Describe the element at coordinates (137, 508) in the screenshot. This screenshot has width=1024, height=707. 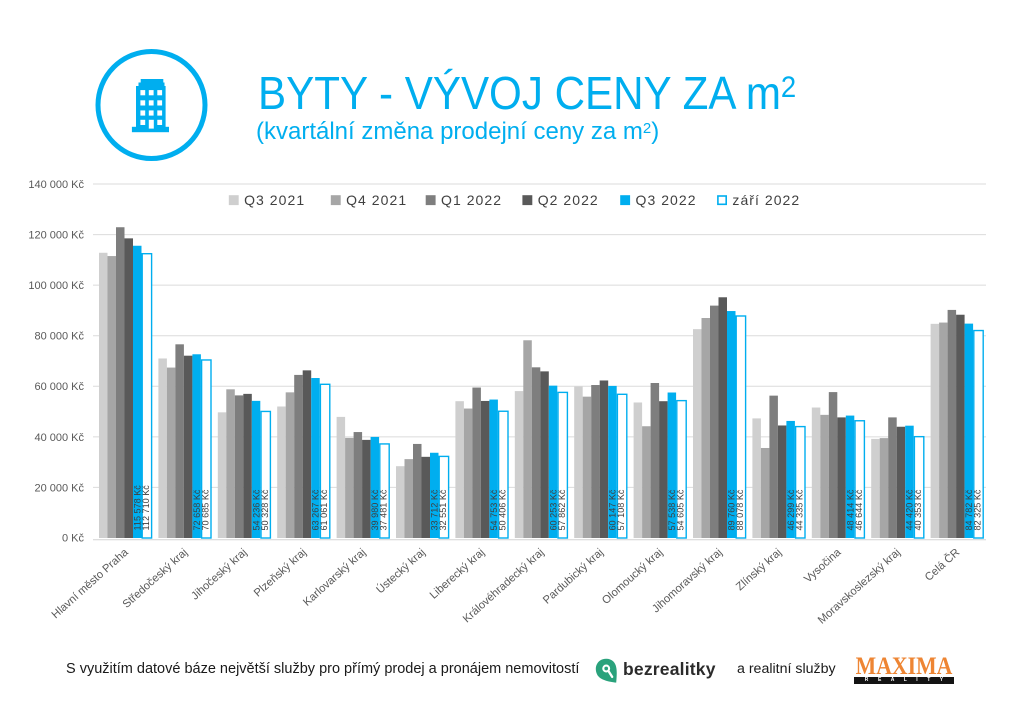
I see `svg-text: 115 578 Kč` at that location.